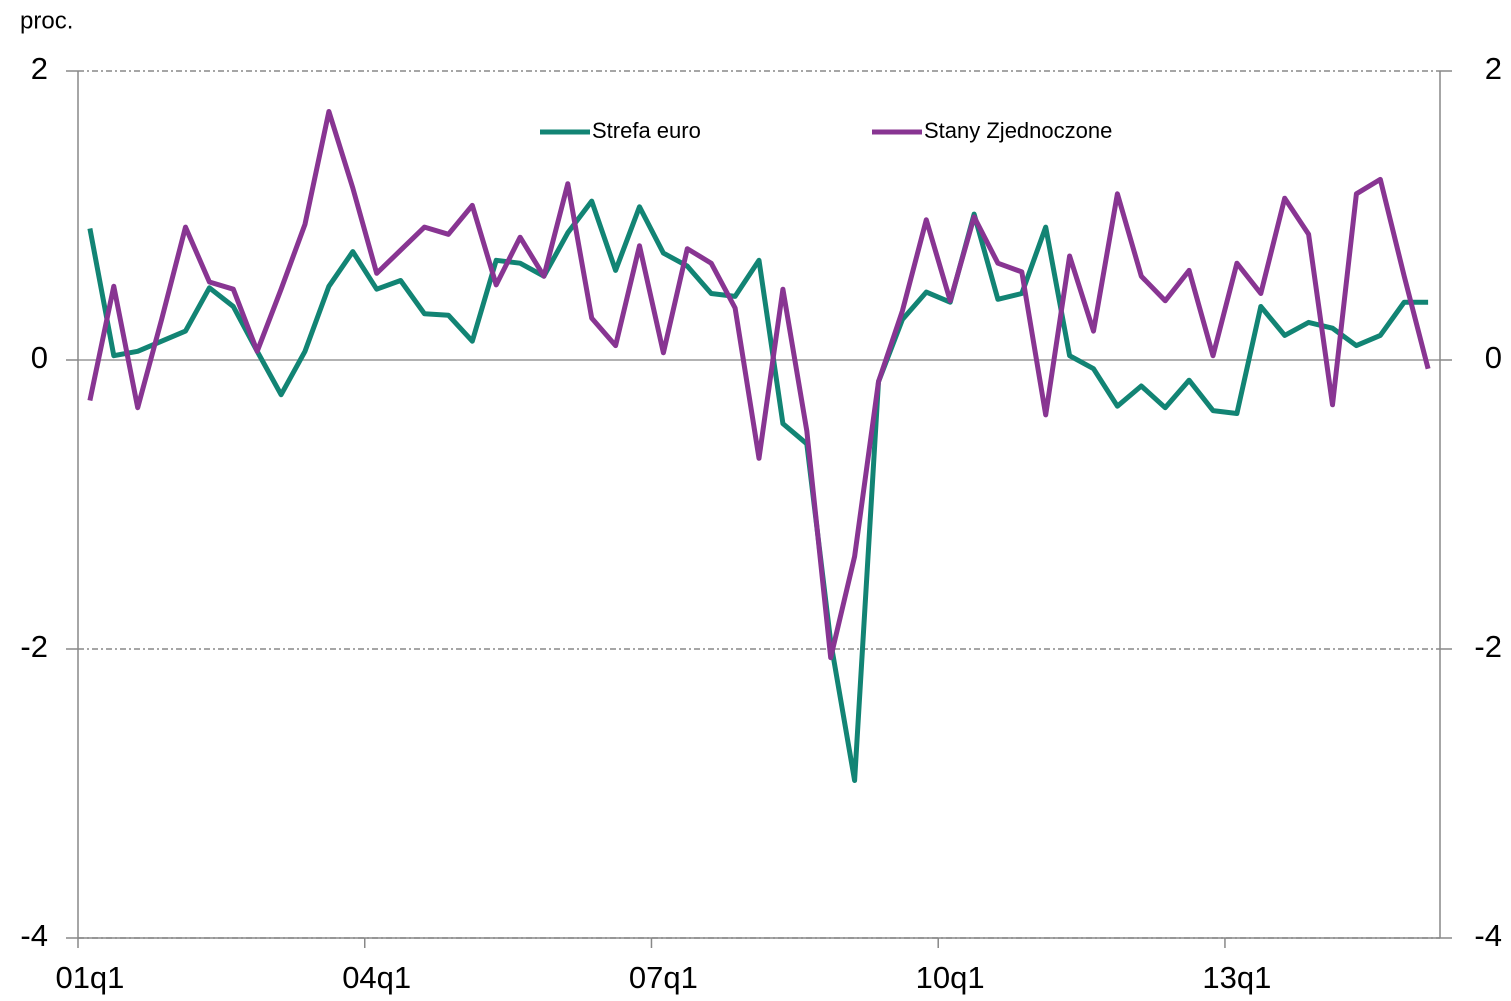 Image resolution: width=1511 pixels, height=1001 pixels. What do you see at coordinates (34, 646) in the screenshot?
I see `y-tick-label: -2` at bounding box center [34, 646].